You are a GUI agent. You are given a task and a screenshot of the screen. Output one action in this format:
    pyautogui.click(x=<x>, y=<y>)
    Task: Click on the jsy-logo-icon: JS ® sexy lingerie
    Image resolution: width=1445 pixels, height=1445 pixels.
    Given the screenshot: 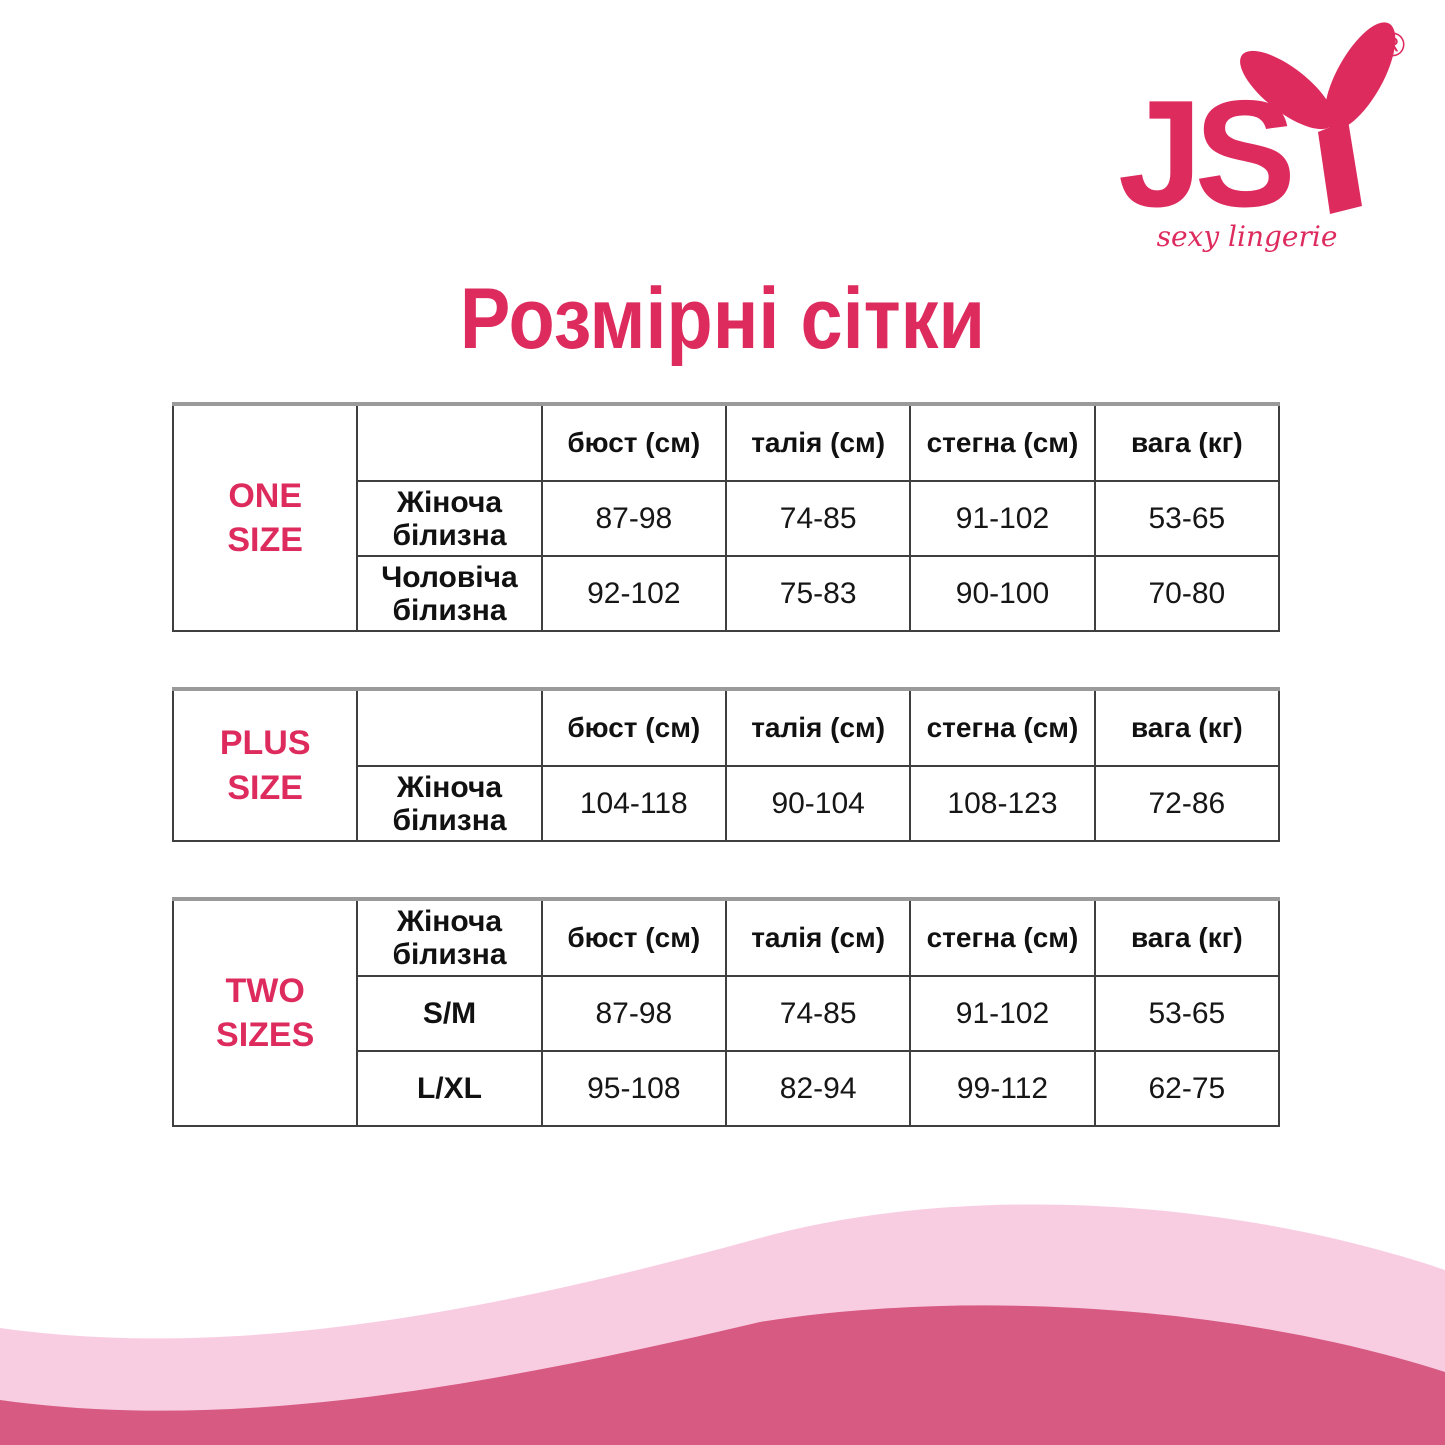 What is the action you would take?
    pyautogui.click(x=1261, y=137)
    